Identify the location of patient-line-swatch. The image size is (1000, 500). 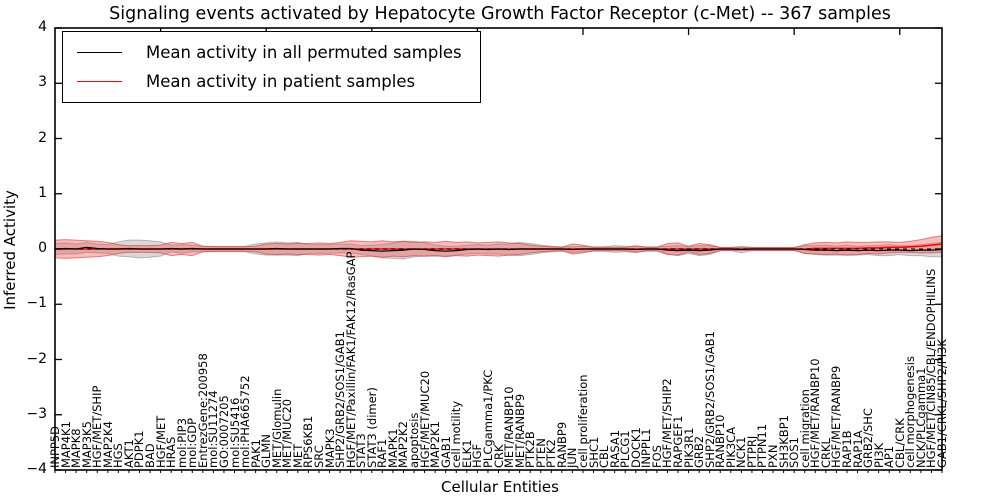
(99, 81).